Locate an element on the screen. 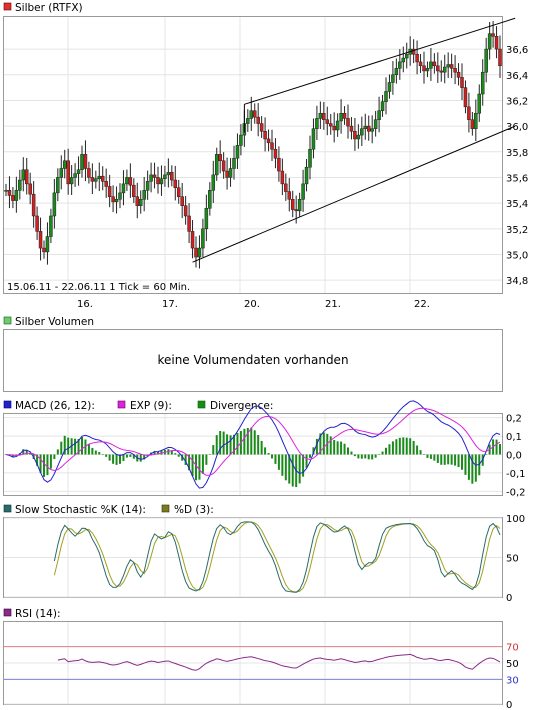  macd-y-tick-labels: 0,2 0,1 0,0 -0,1 -0,2 is located at coordinates (516, 456).